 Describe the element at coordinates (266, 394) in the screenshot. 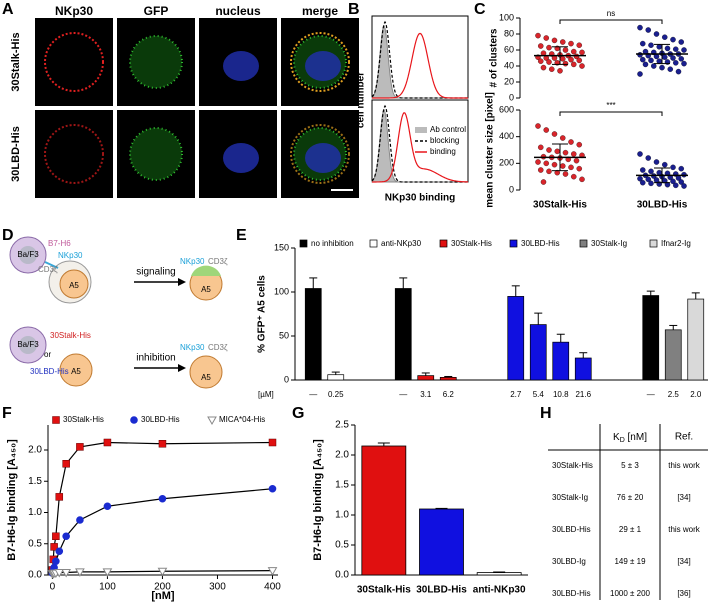

I see `x-unit-label: [µM]` at that location.